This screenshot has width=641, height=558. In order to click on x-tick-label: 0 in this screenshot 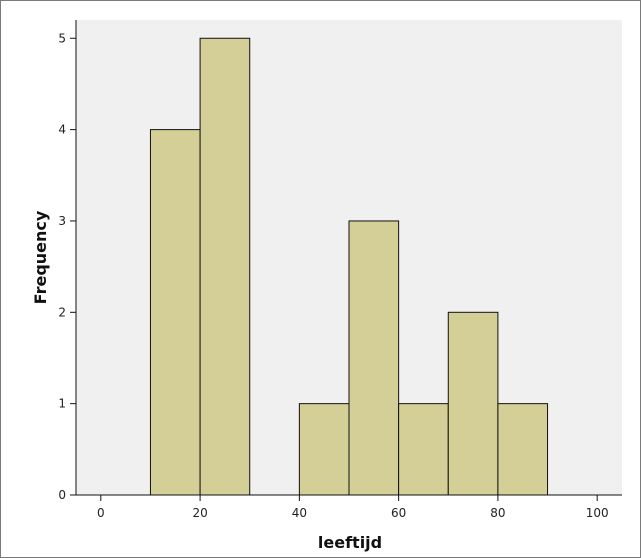, I will do `click(101, 513)`.